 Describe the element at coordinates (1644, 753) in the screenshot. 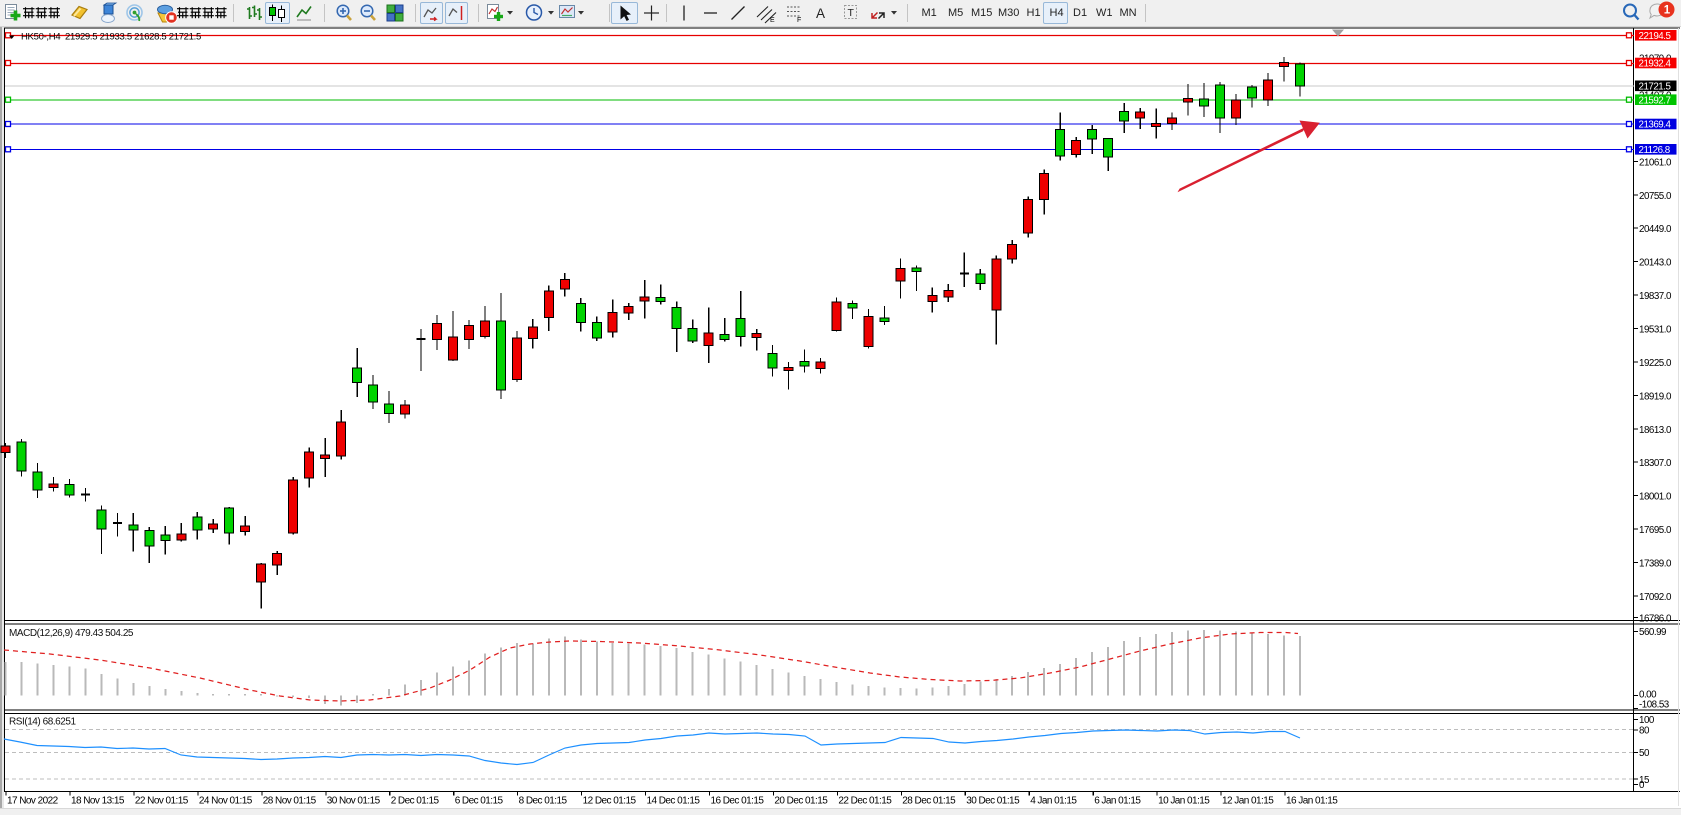

I see `svg-text: 50` at that location.